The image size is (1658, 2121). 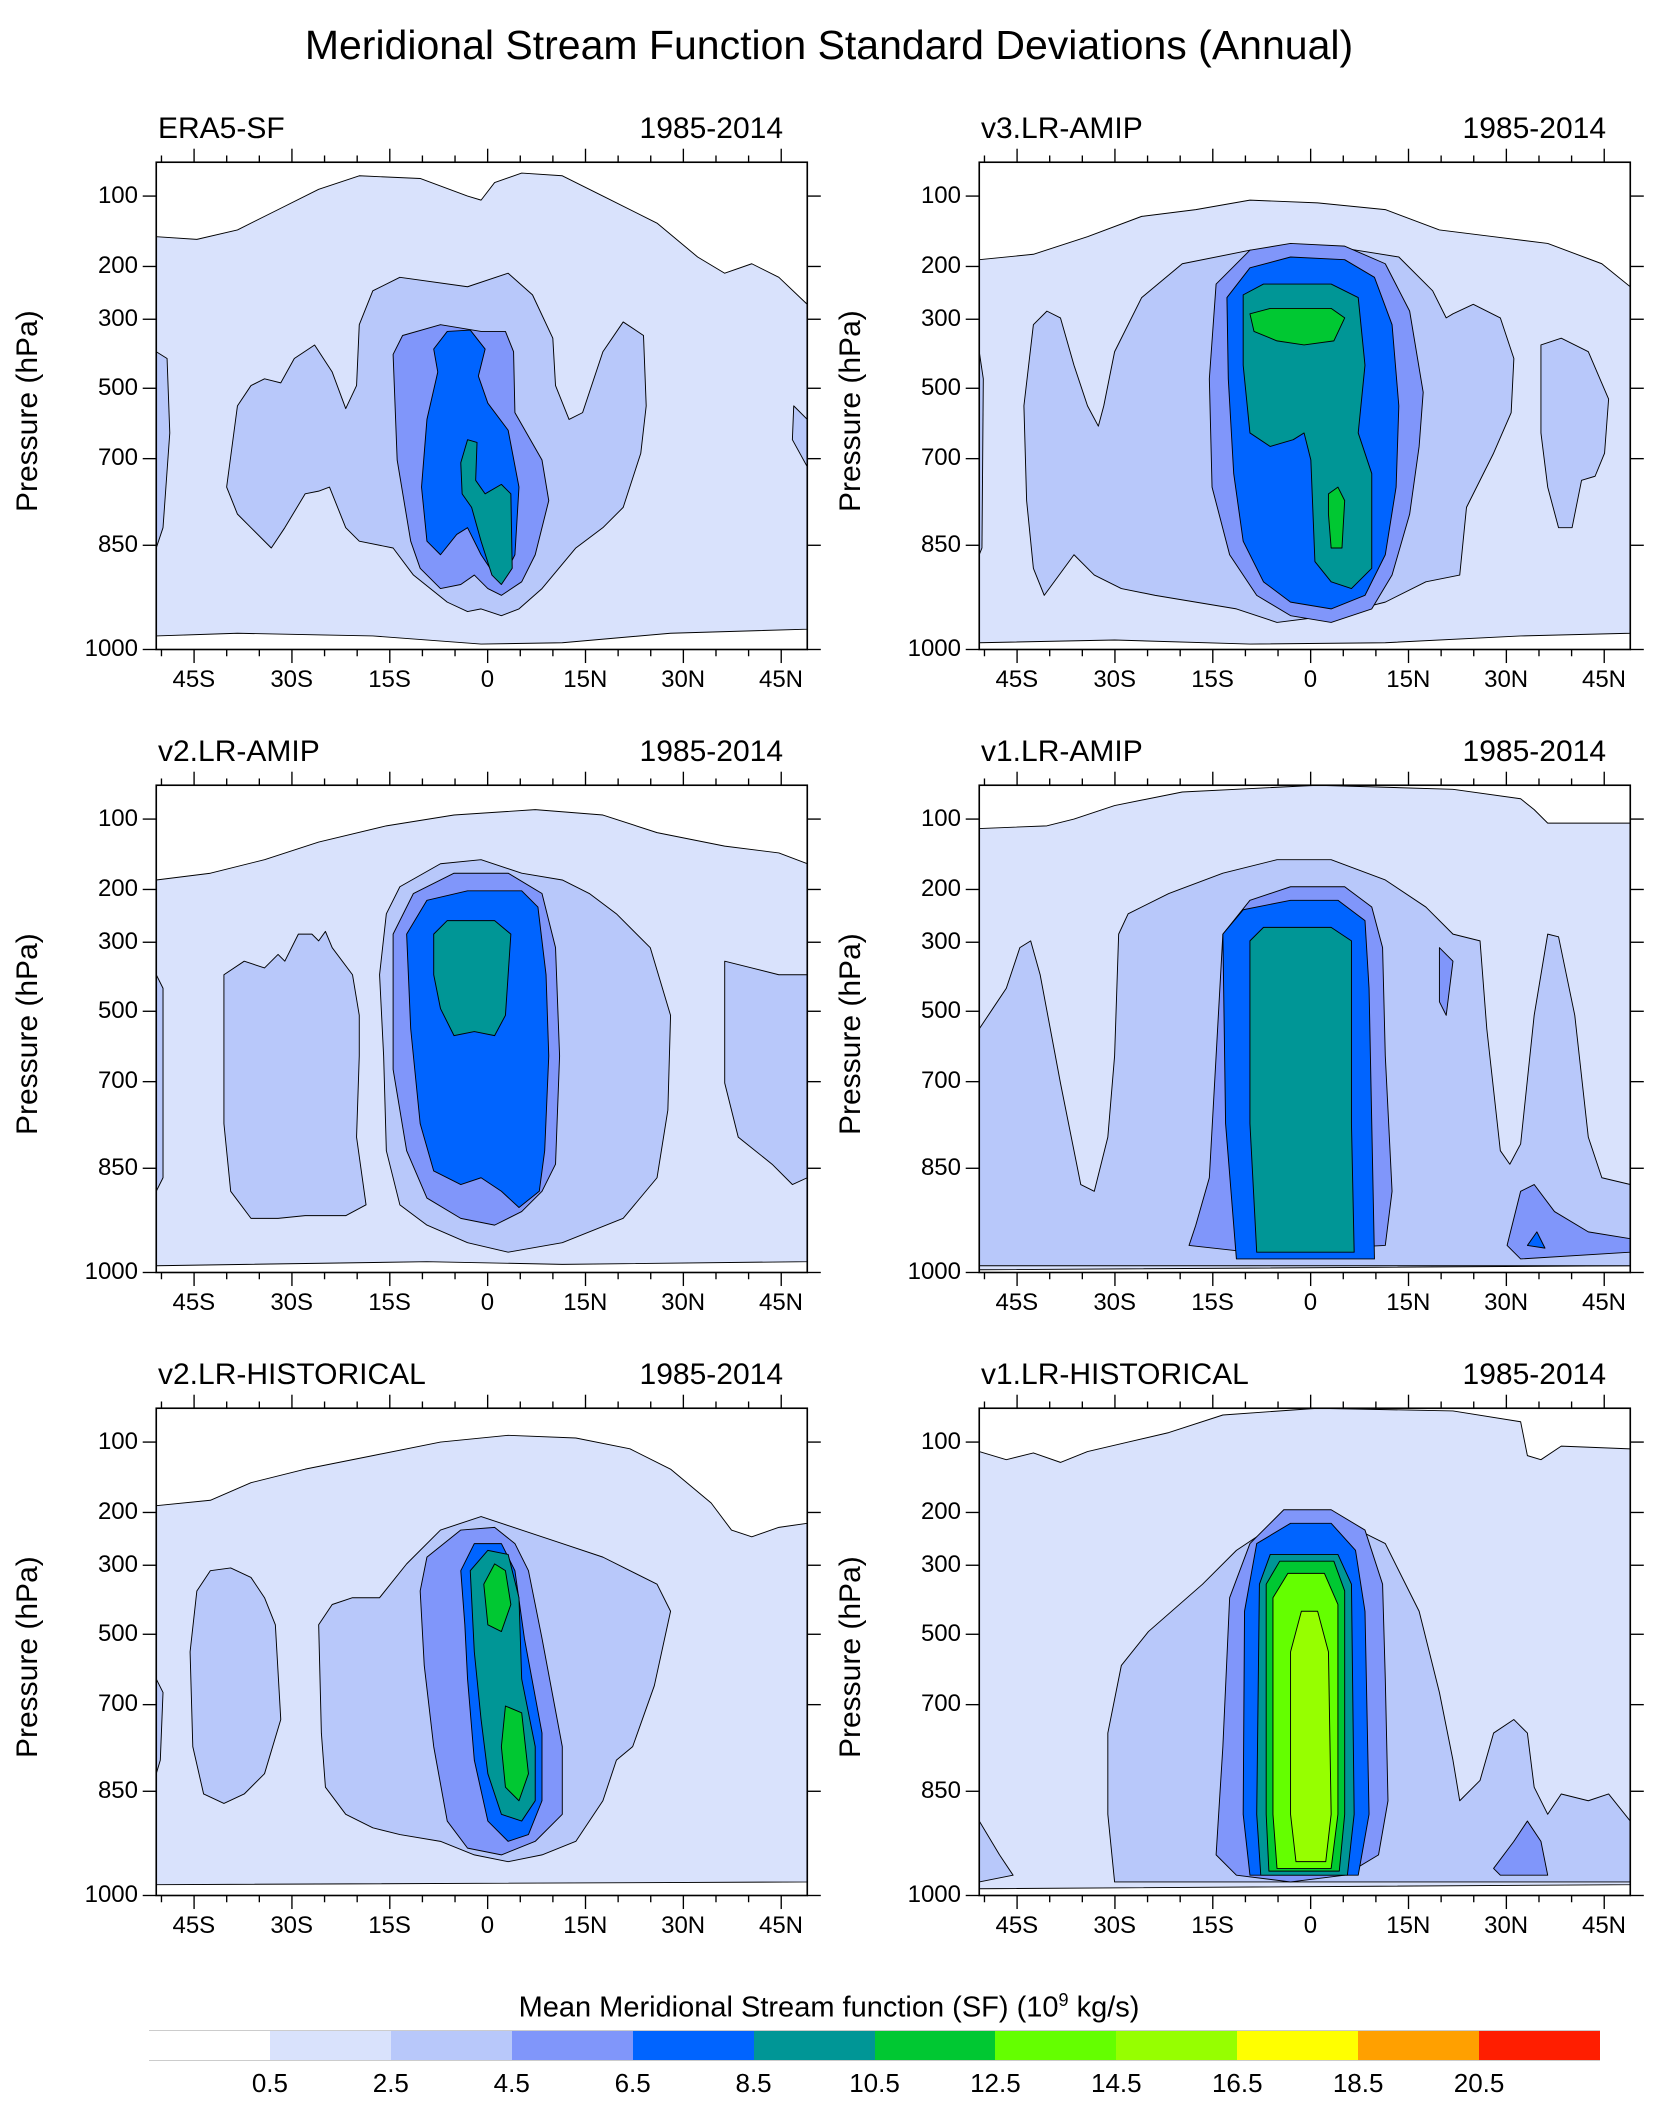 What do you see at coordinates (1212, 679) in the screenshot?
I see `x-tick-label: 15S` at bounding box center [1212, 679].